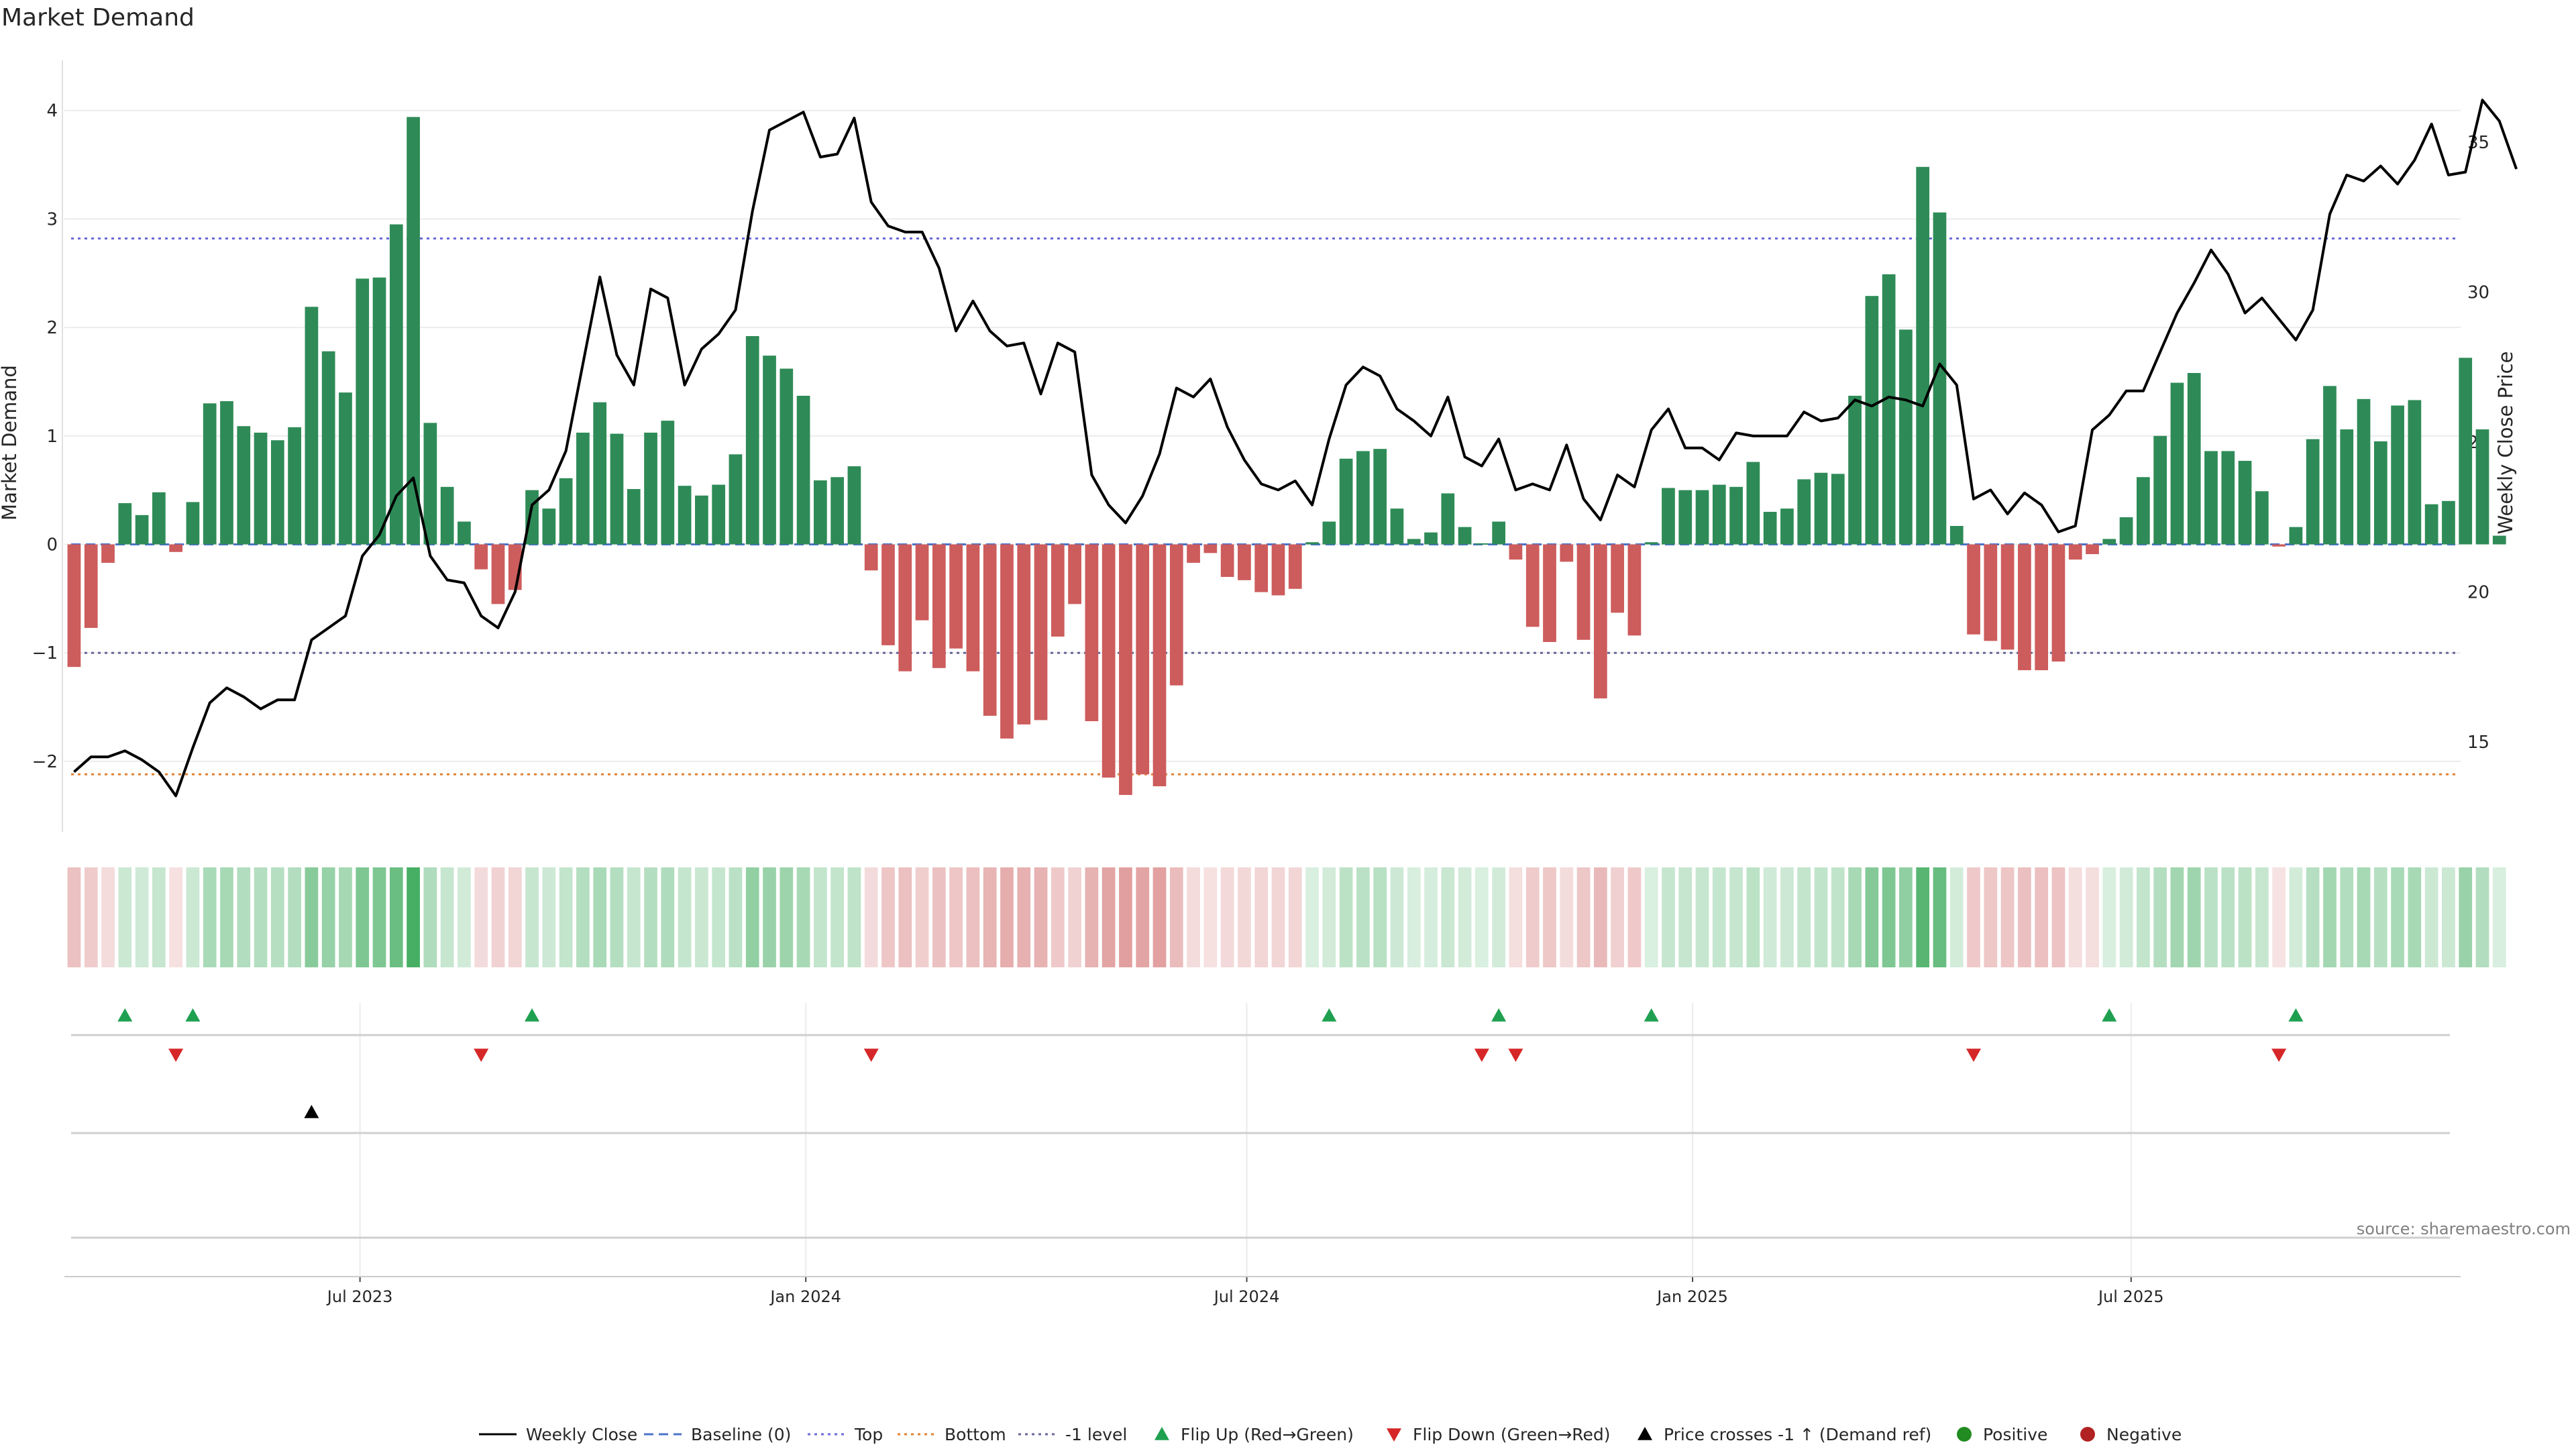 The height and width of the screenshot is (1449, 2576). I want to click on y-tick-label: 2, so click(52, 328).